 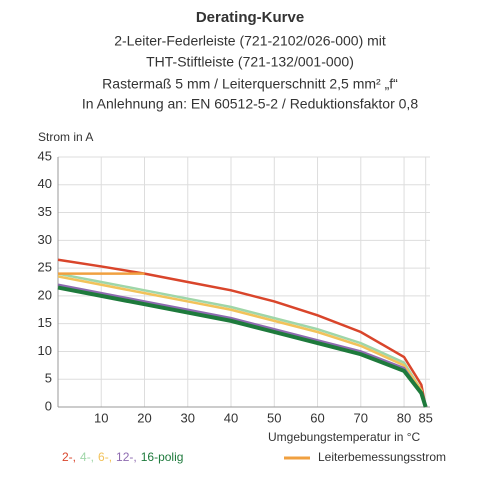 I want to click on legend-label: 12-,, so click(x=126, y=457).